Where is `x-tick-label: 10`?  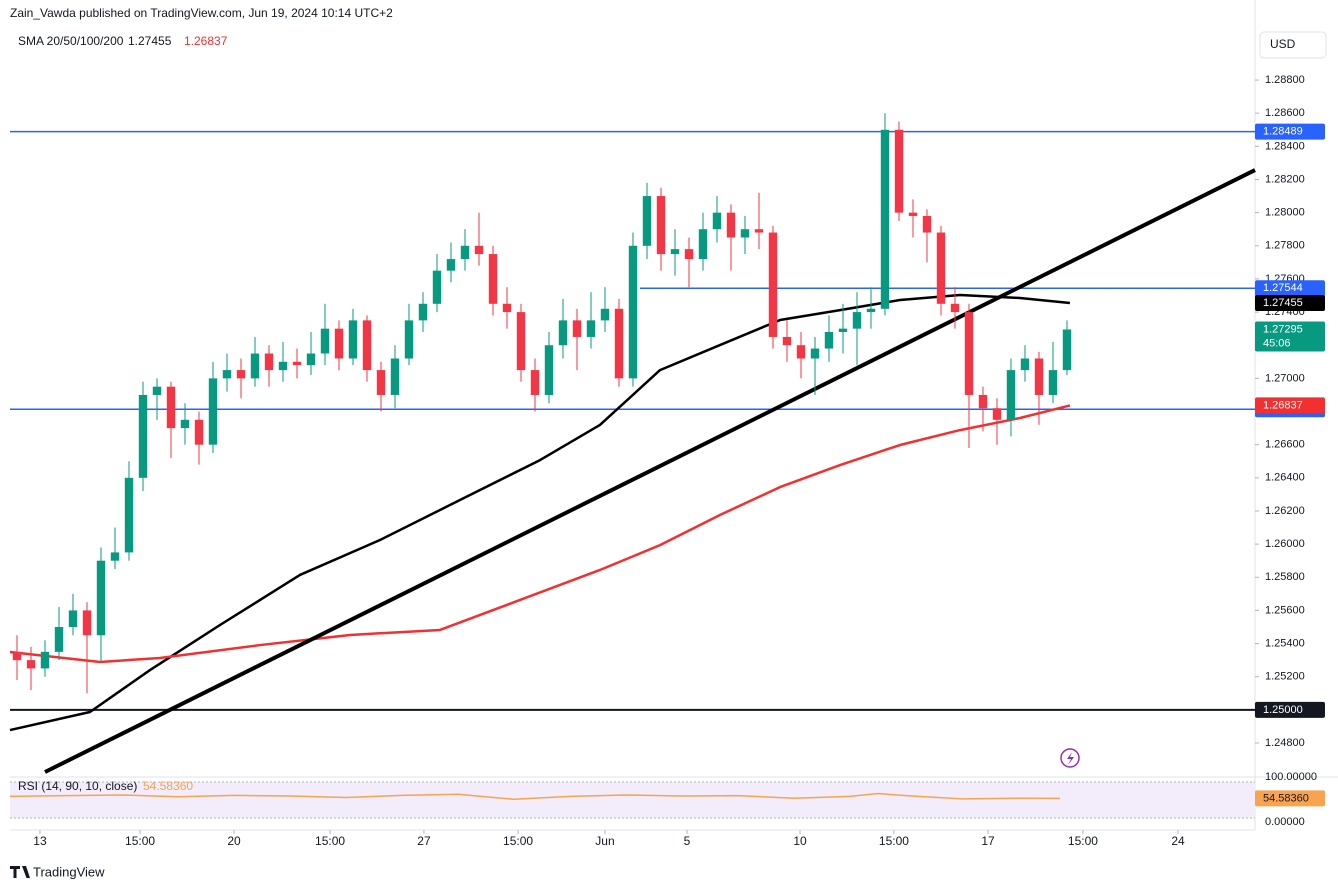 x-tick-label: 10 is located at coordinates (800, 841).